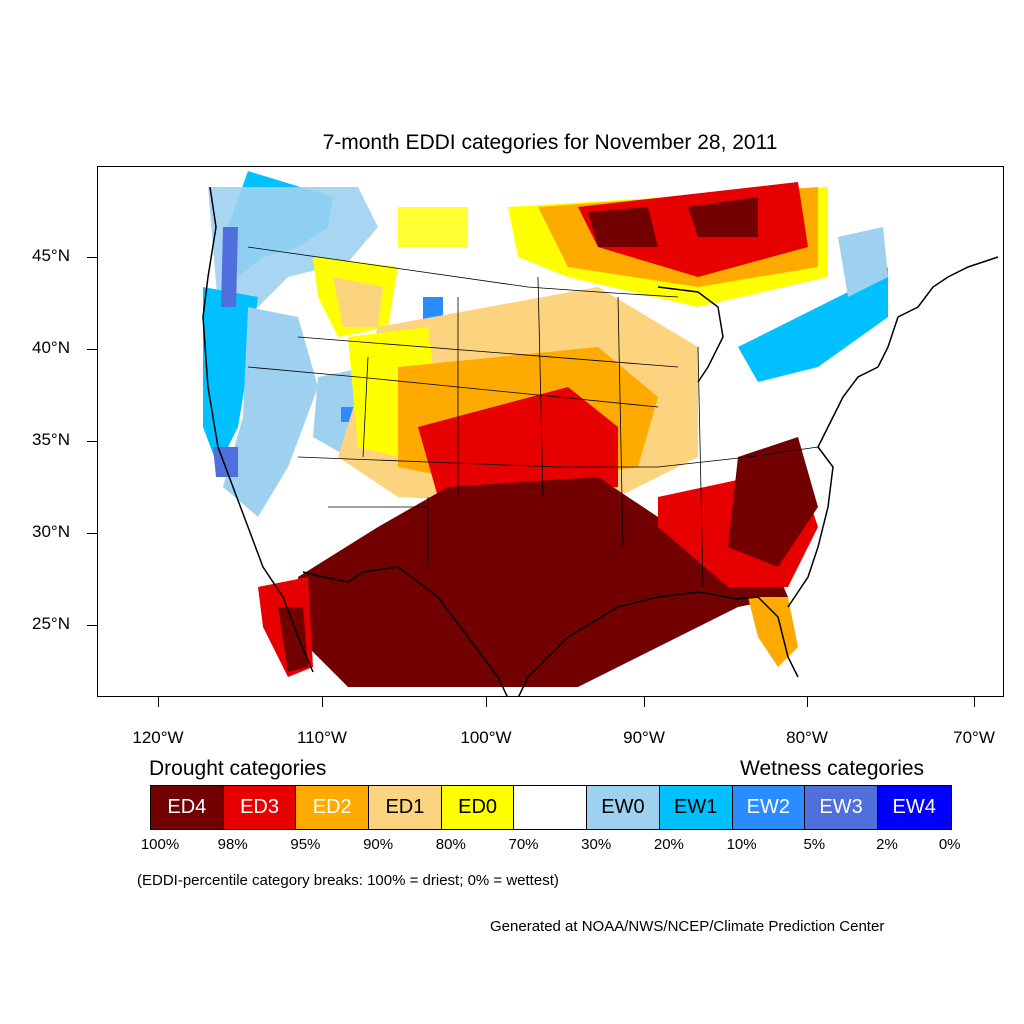 Image resolution: width=1024 pixels, height=1024 pixels. I want to click on region-ew3-nw-coast, so click(229, 267).